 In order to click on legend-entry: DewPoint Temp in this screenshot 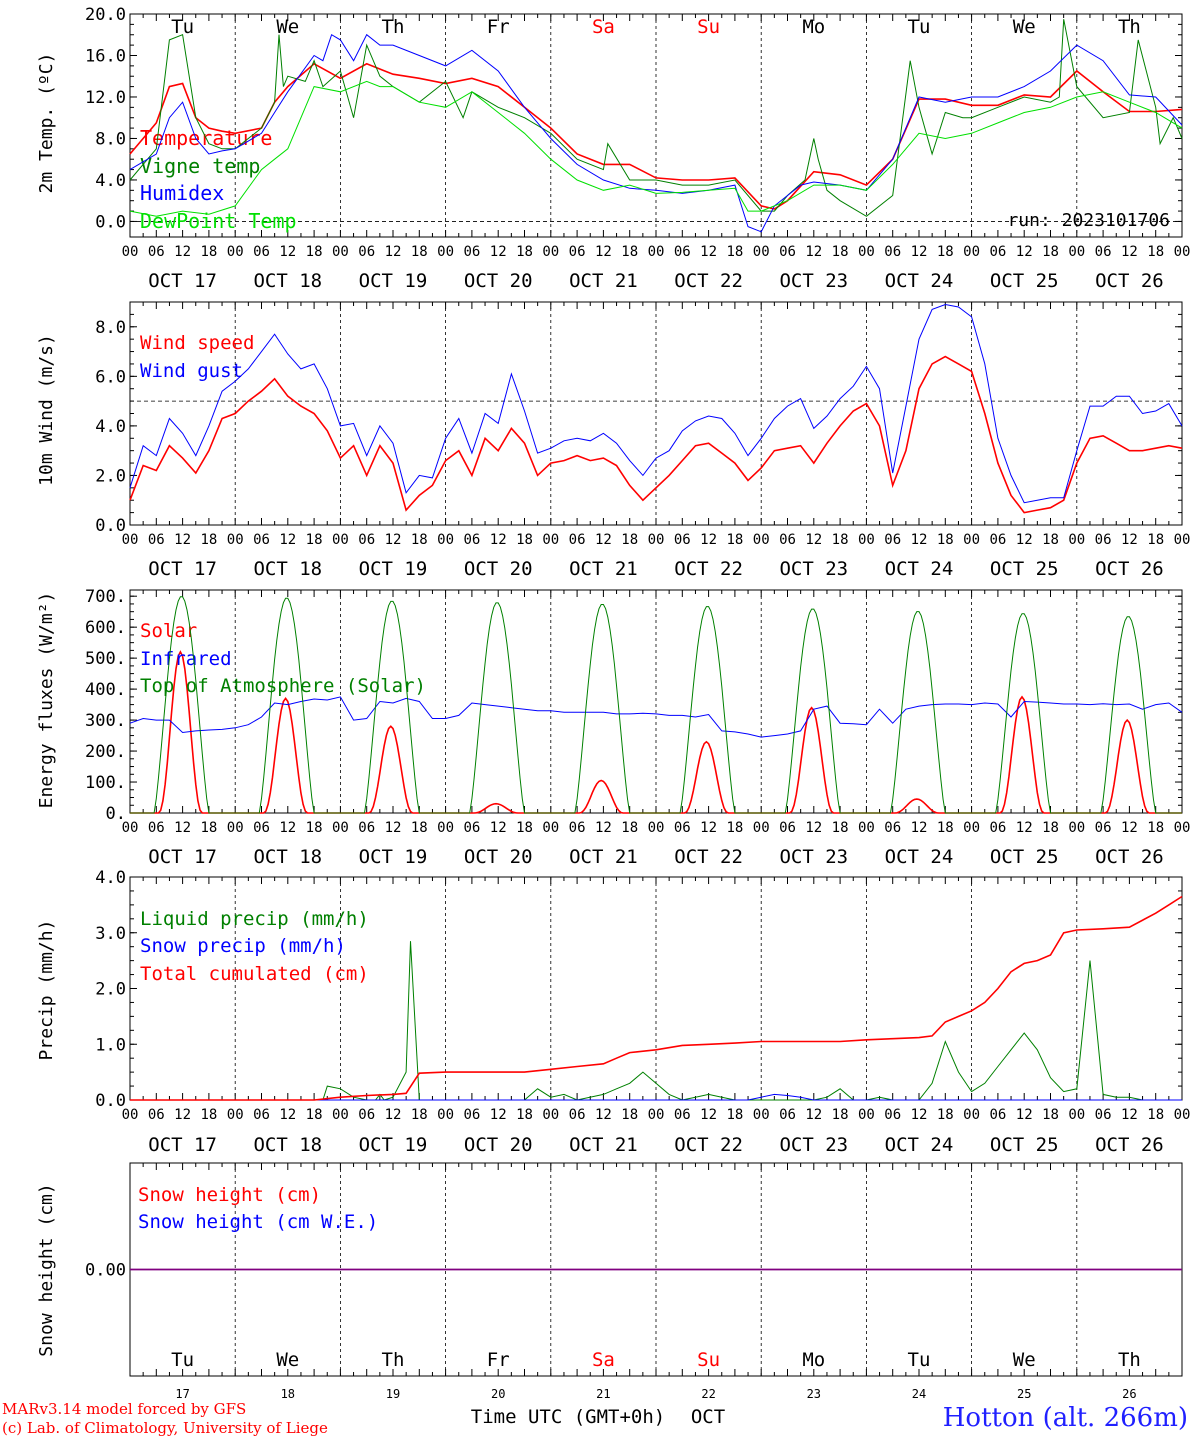, I will do `click(218, 221)`.